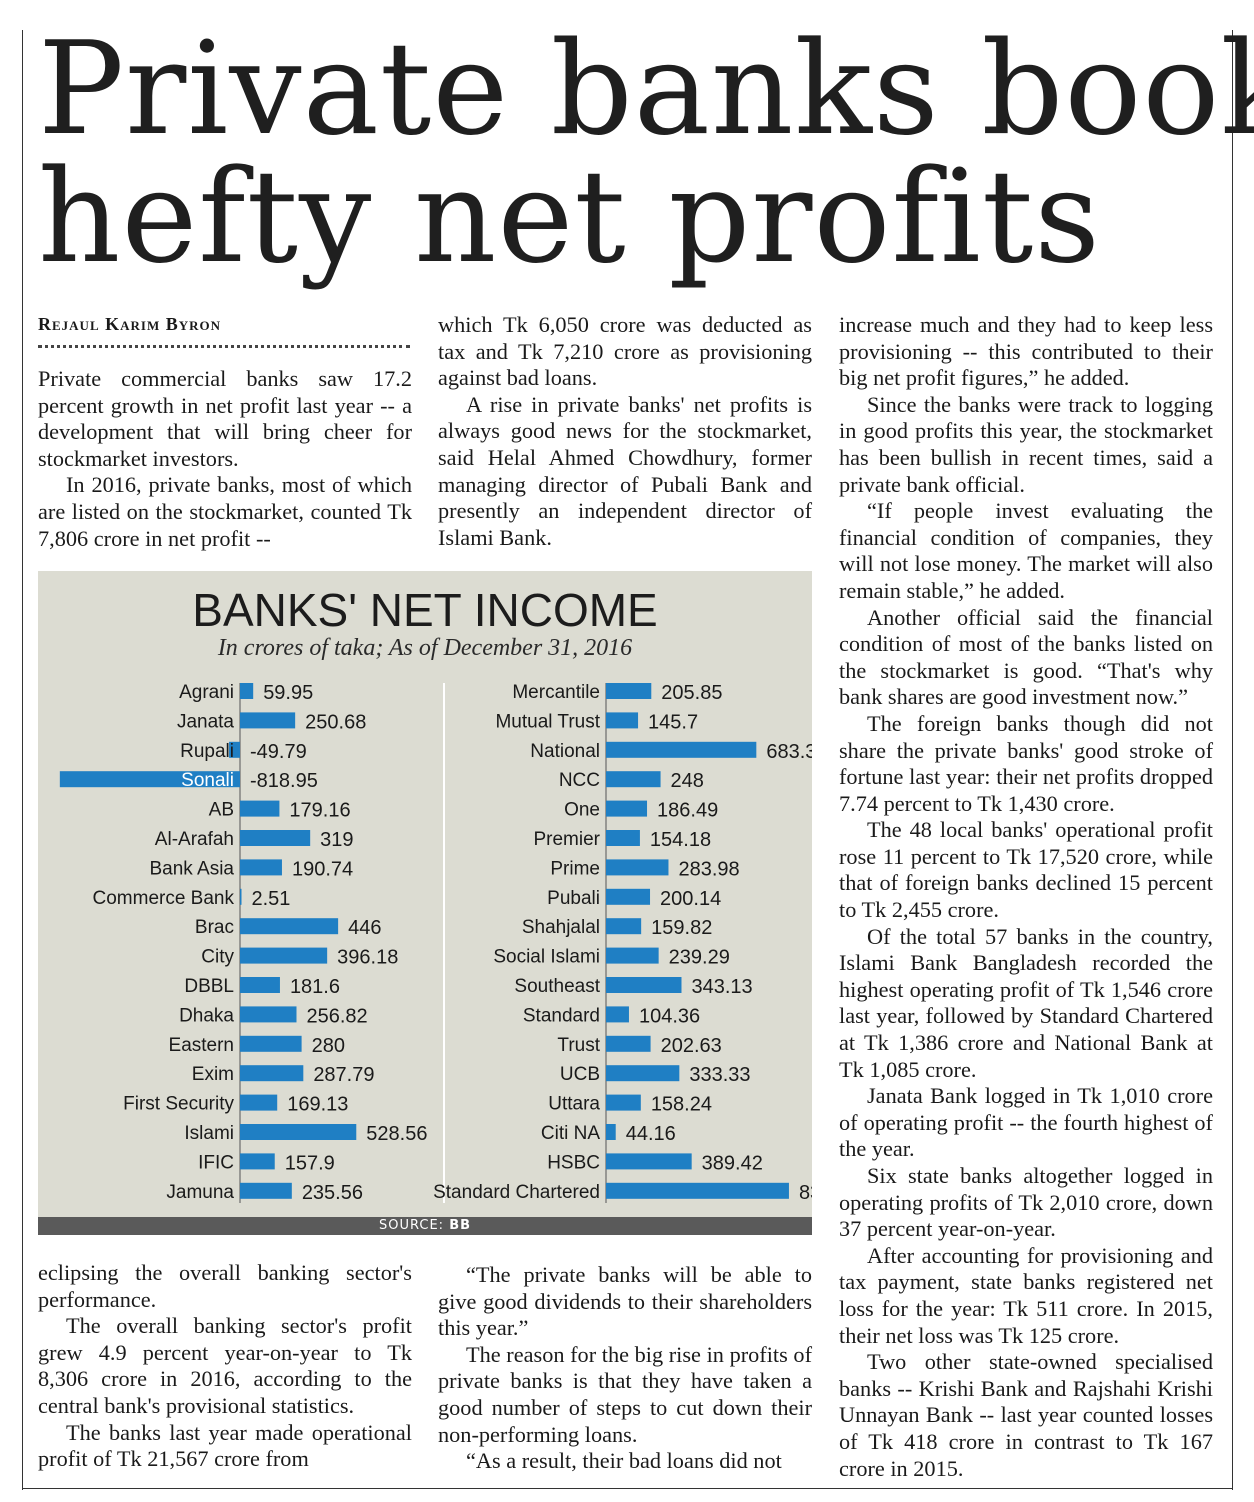  Describe the element at coordinates (257, 1161) in the screenshot. I see `left-bar-ific` at that location.